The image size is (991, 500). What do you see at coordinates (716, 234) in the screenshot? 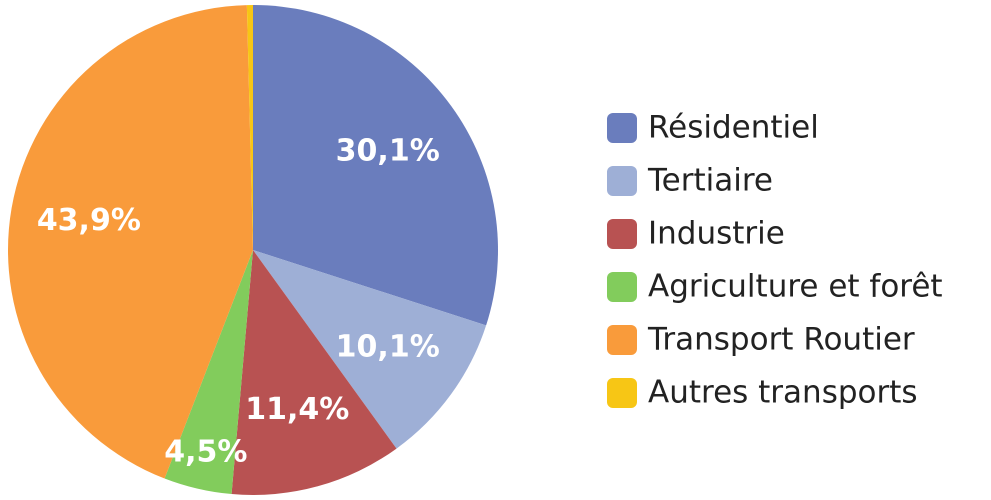
I see `legend-label: Industrie` at bounding box center [716, 234].